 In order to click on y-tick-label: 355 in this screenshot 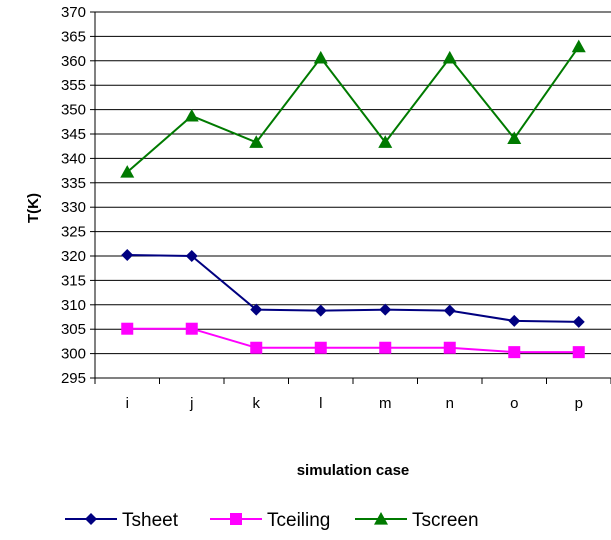, I will do `click(73, 85)`.